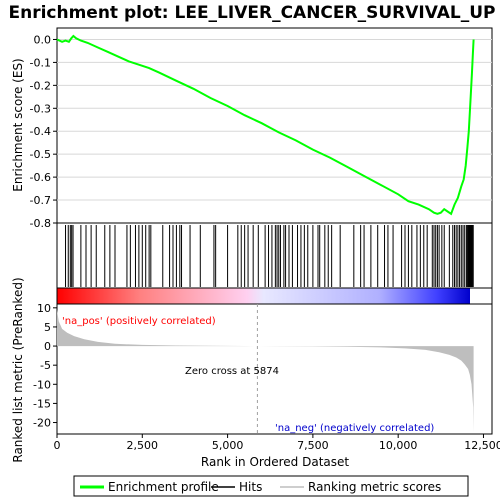  What do you see at coordinates (354, 428) in the screenshot?
I see `negative-correlation-label: 'na_neg' (negatively correlated)` at bounding box center [354, 428].